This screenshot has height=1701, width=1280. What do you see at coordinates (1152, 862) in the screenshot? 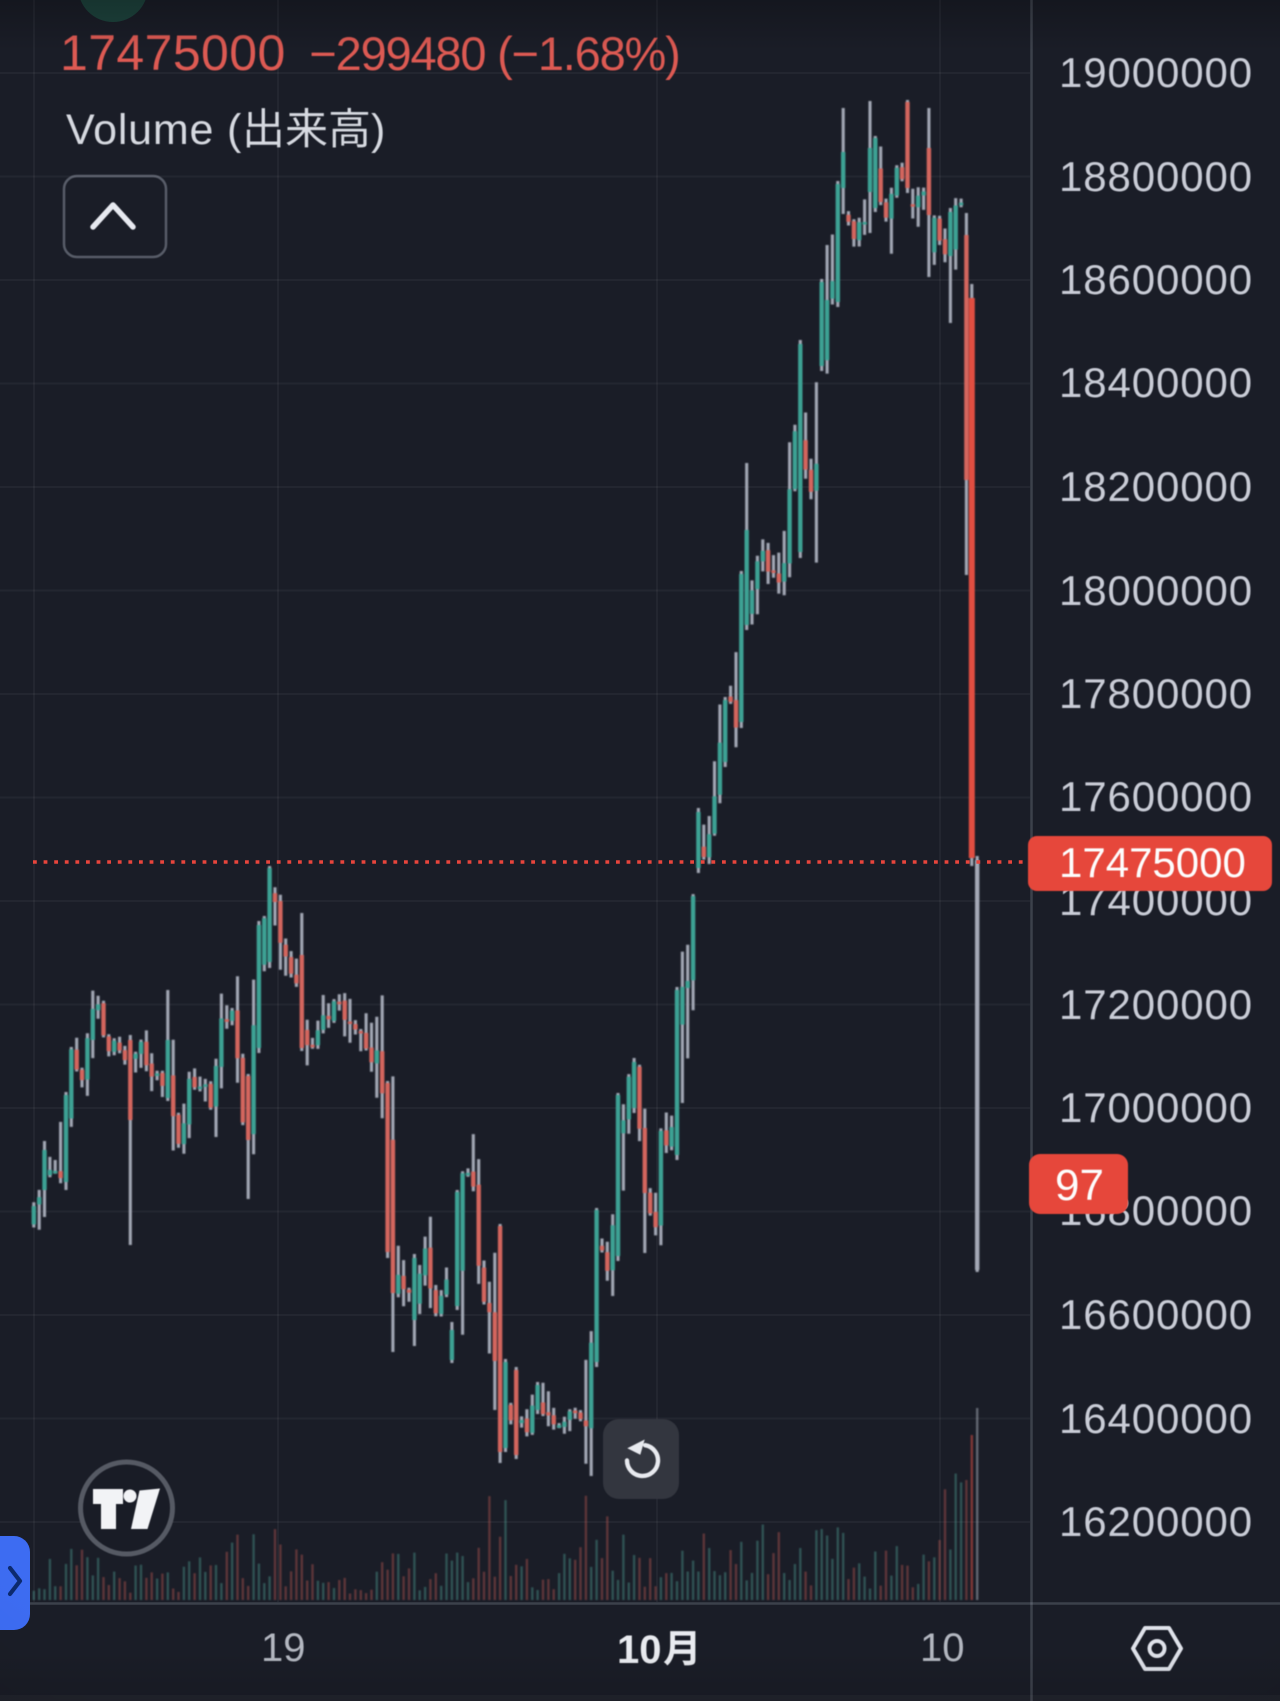
I see `svg-text: 17475000` at bounding box center [1152, 862].